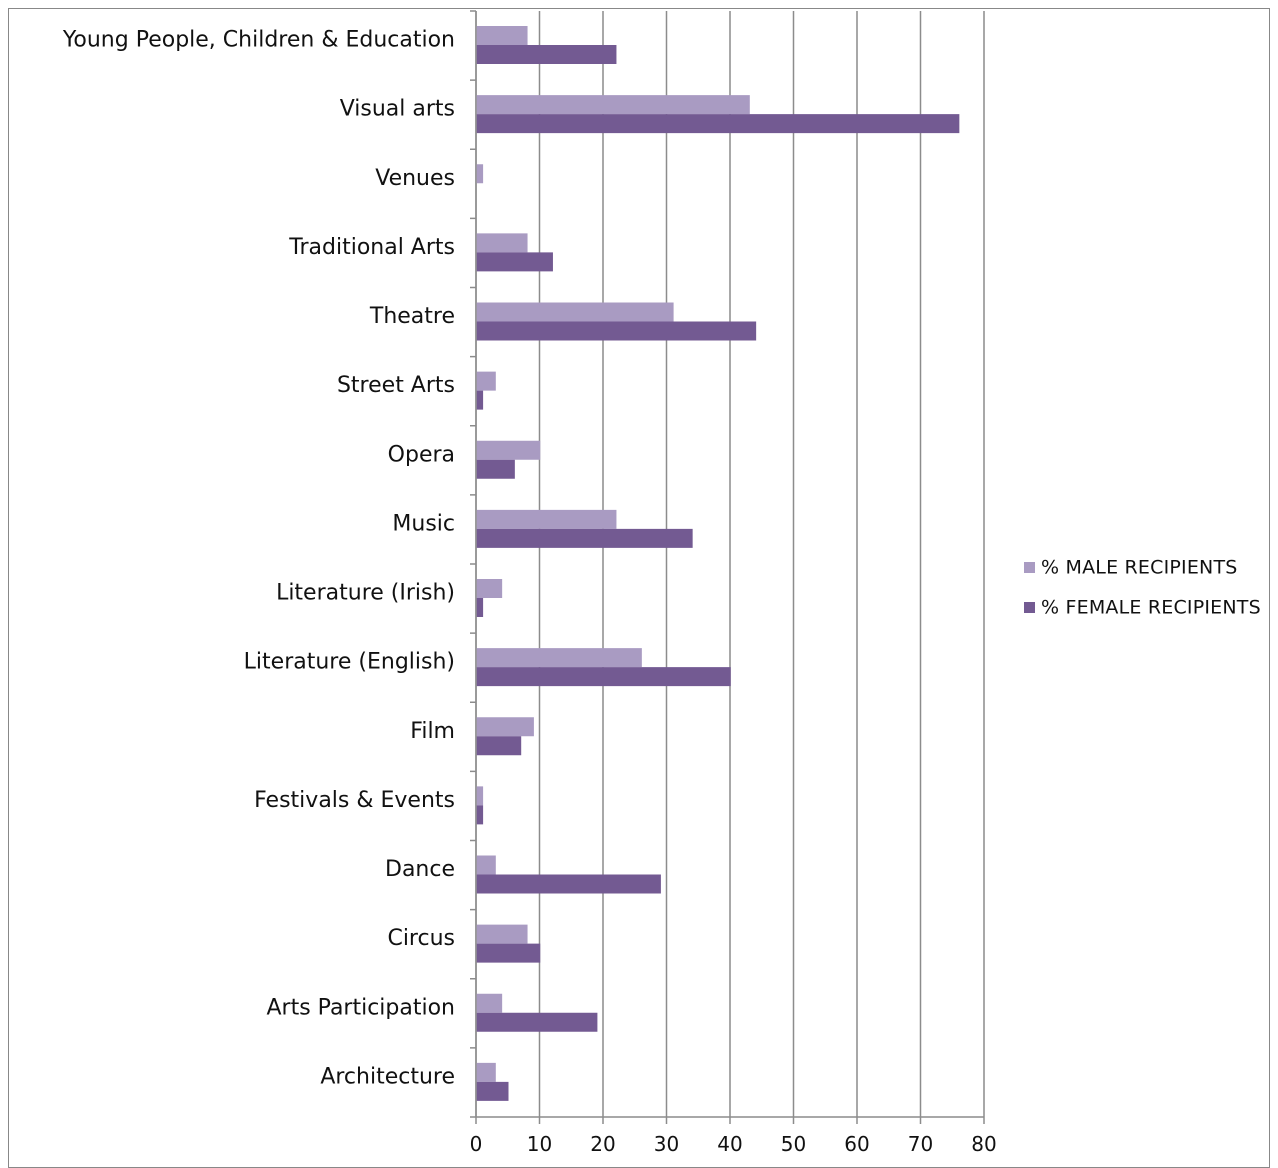 This screenshot has height=1168, width=1278. Describe the element at coordinates (476, 1144) in the screenshot. I see `x-tick-label: 0` at that location.